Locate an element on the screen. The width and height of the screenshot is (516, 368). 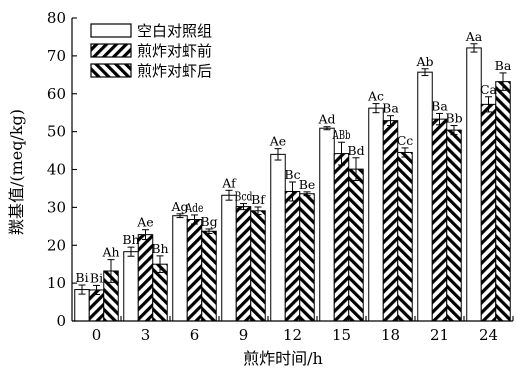
significance-label: Bg is located at coordinates (208, 221).